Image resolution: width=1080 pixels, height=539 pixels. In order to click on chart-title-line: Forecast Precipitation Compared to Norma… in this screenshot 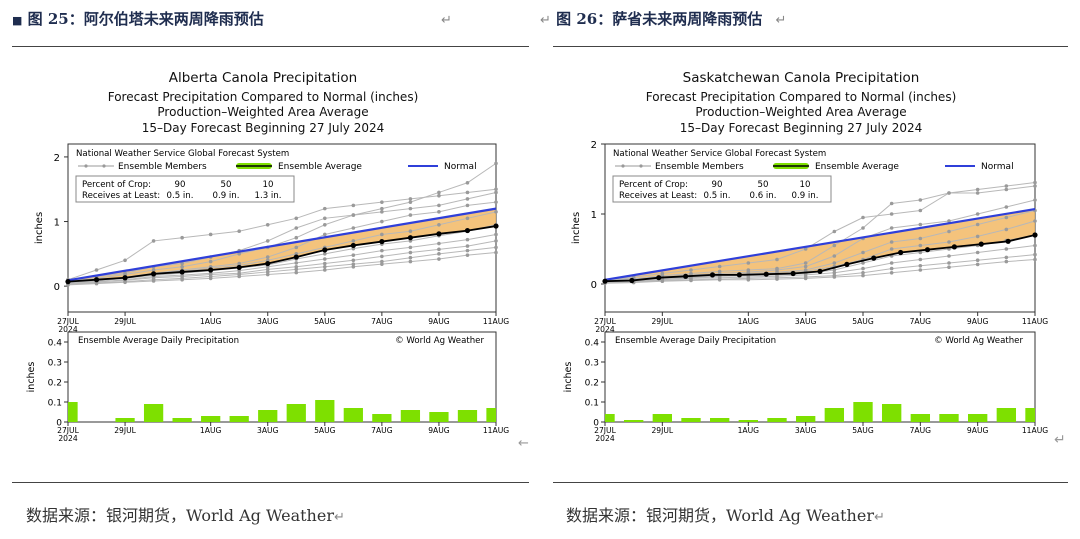, I will do `click(801, 97)`.